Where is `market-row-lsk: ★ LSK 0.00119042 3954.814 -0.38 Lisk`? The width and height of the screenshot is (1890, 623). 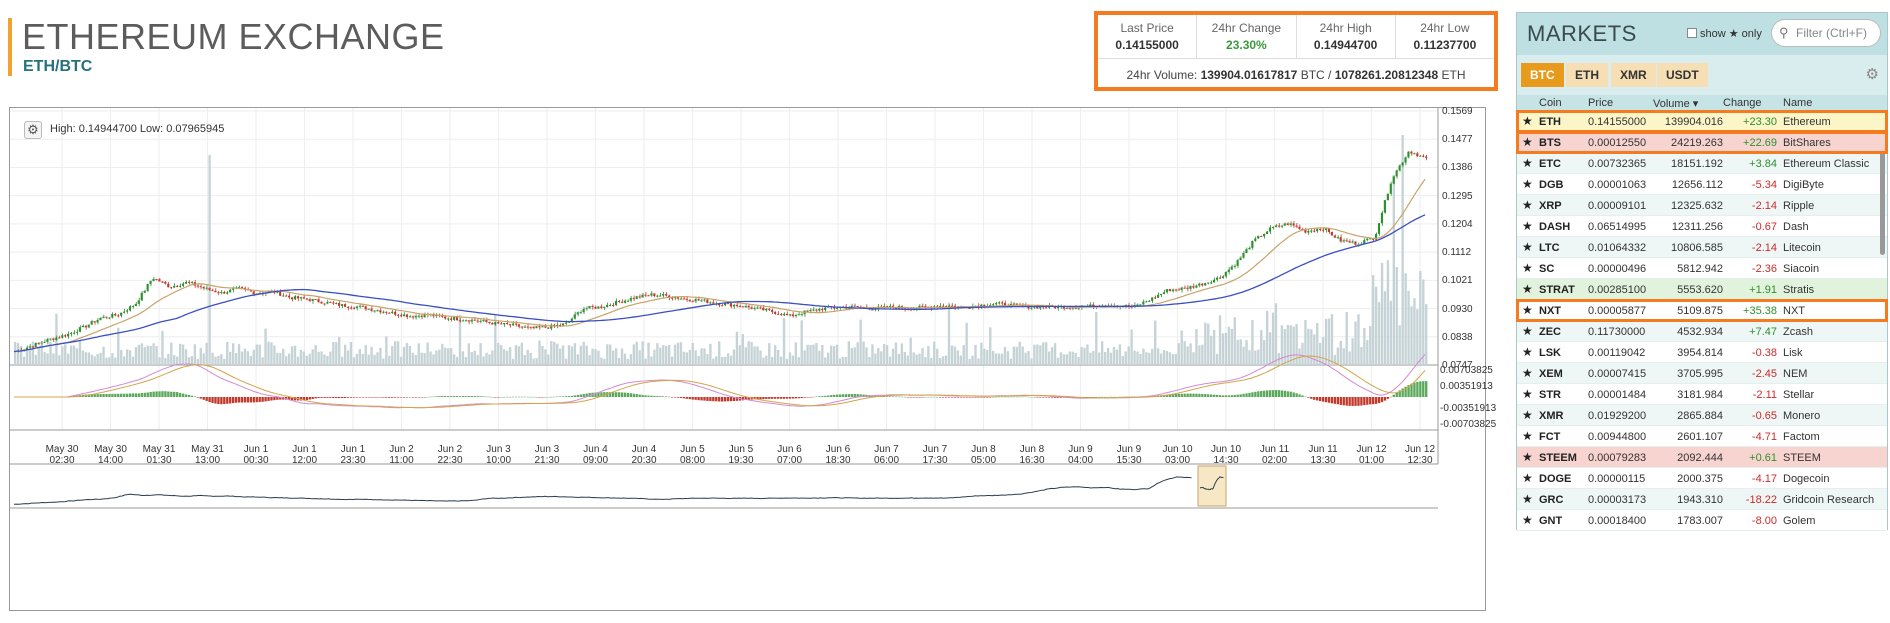 market-row-lsk: ★ LSK 0.00119042 3954.814 -0.38 Lisk is located at coordinates (1702, 352).